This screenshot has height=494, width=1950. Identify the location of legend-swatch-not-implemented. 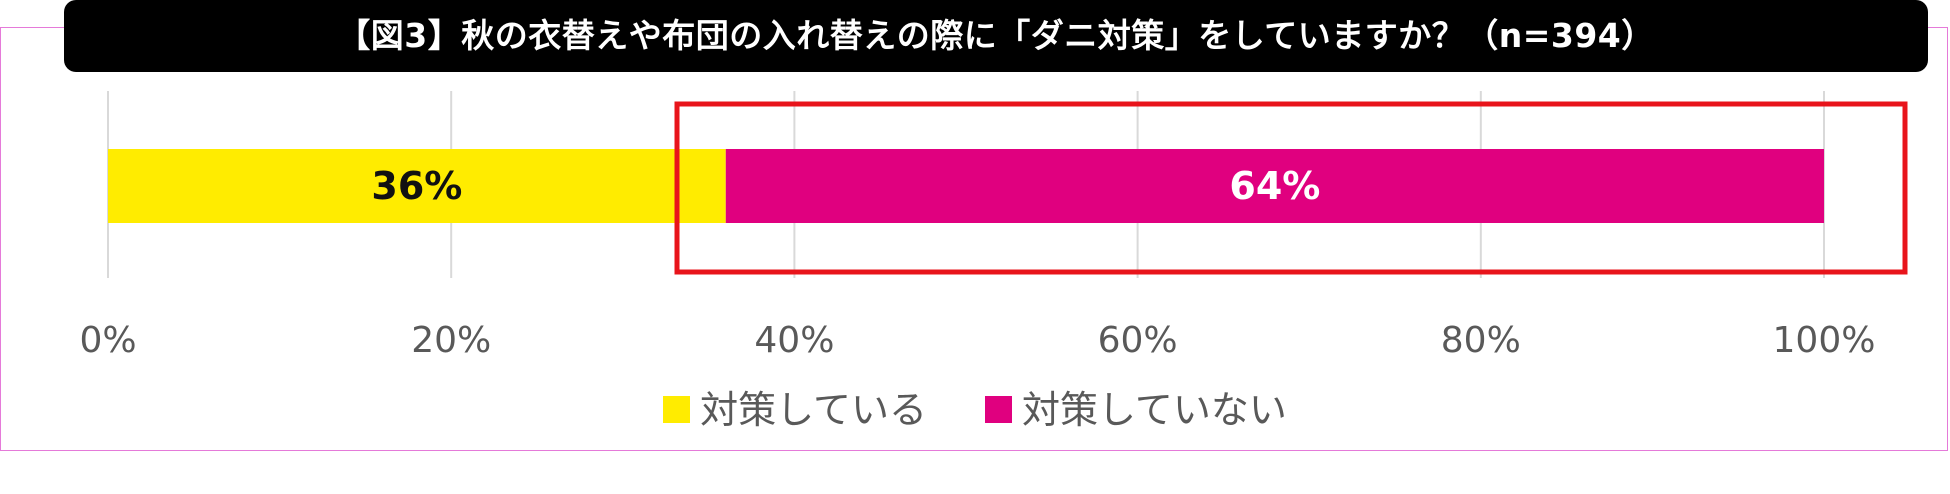
(998, 409).